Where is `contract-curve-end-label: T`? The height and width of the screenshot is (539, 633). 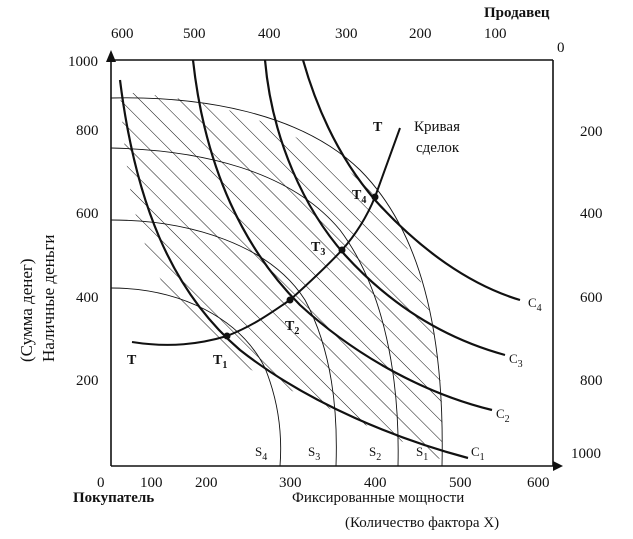 contract-curve-end-label: T is located at coordinates (378, 127).